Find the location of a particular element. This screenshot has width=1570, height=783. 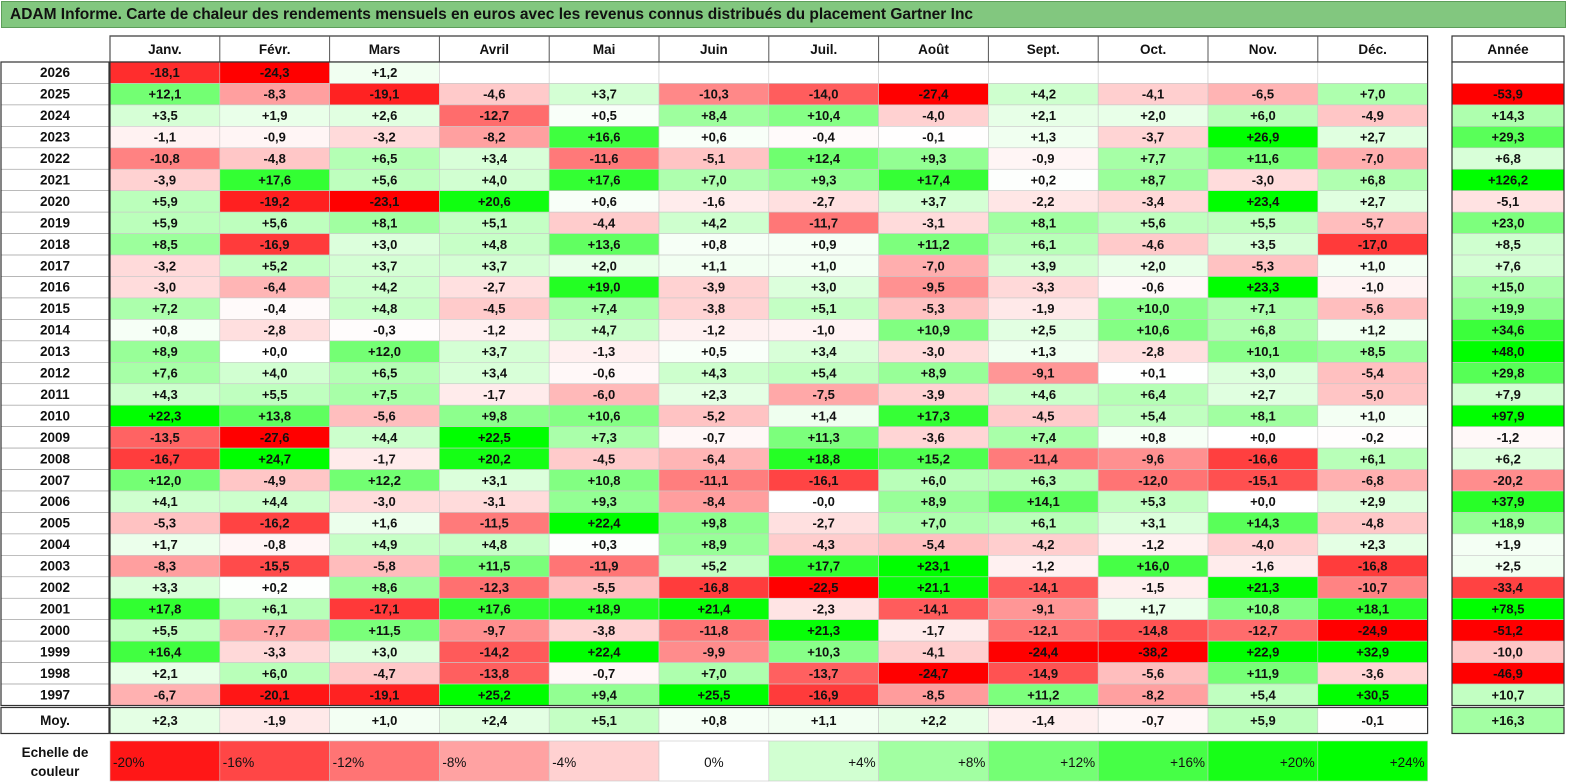

year-label: 2014 is located at coordinates (55, 330).